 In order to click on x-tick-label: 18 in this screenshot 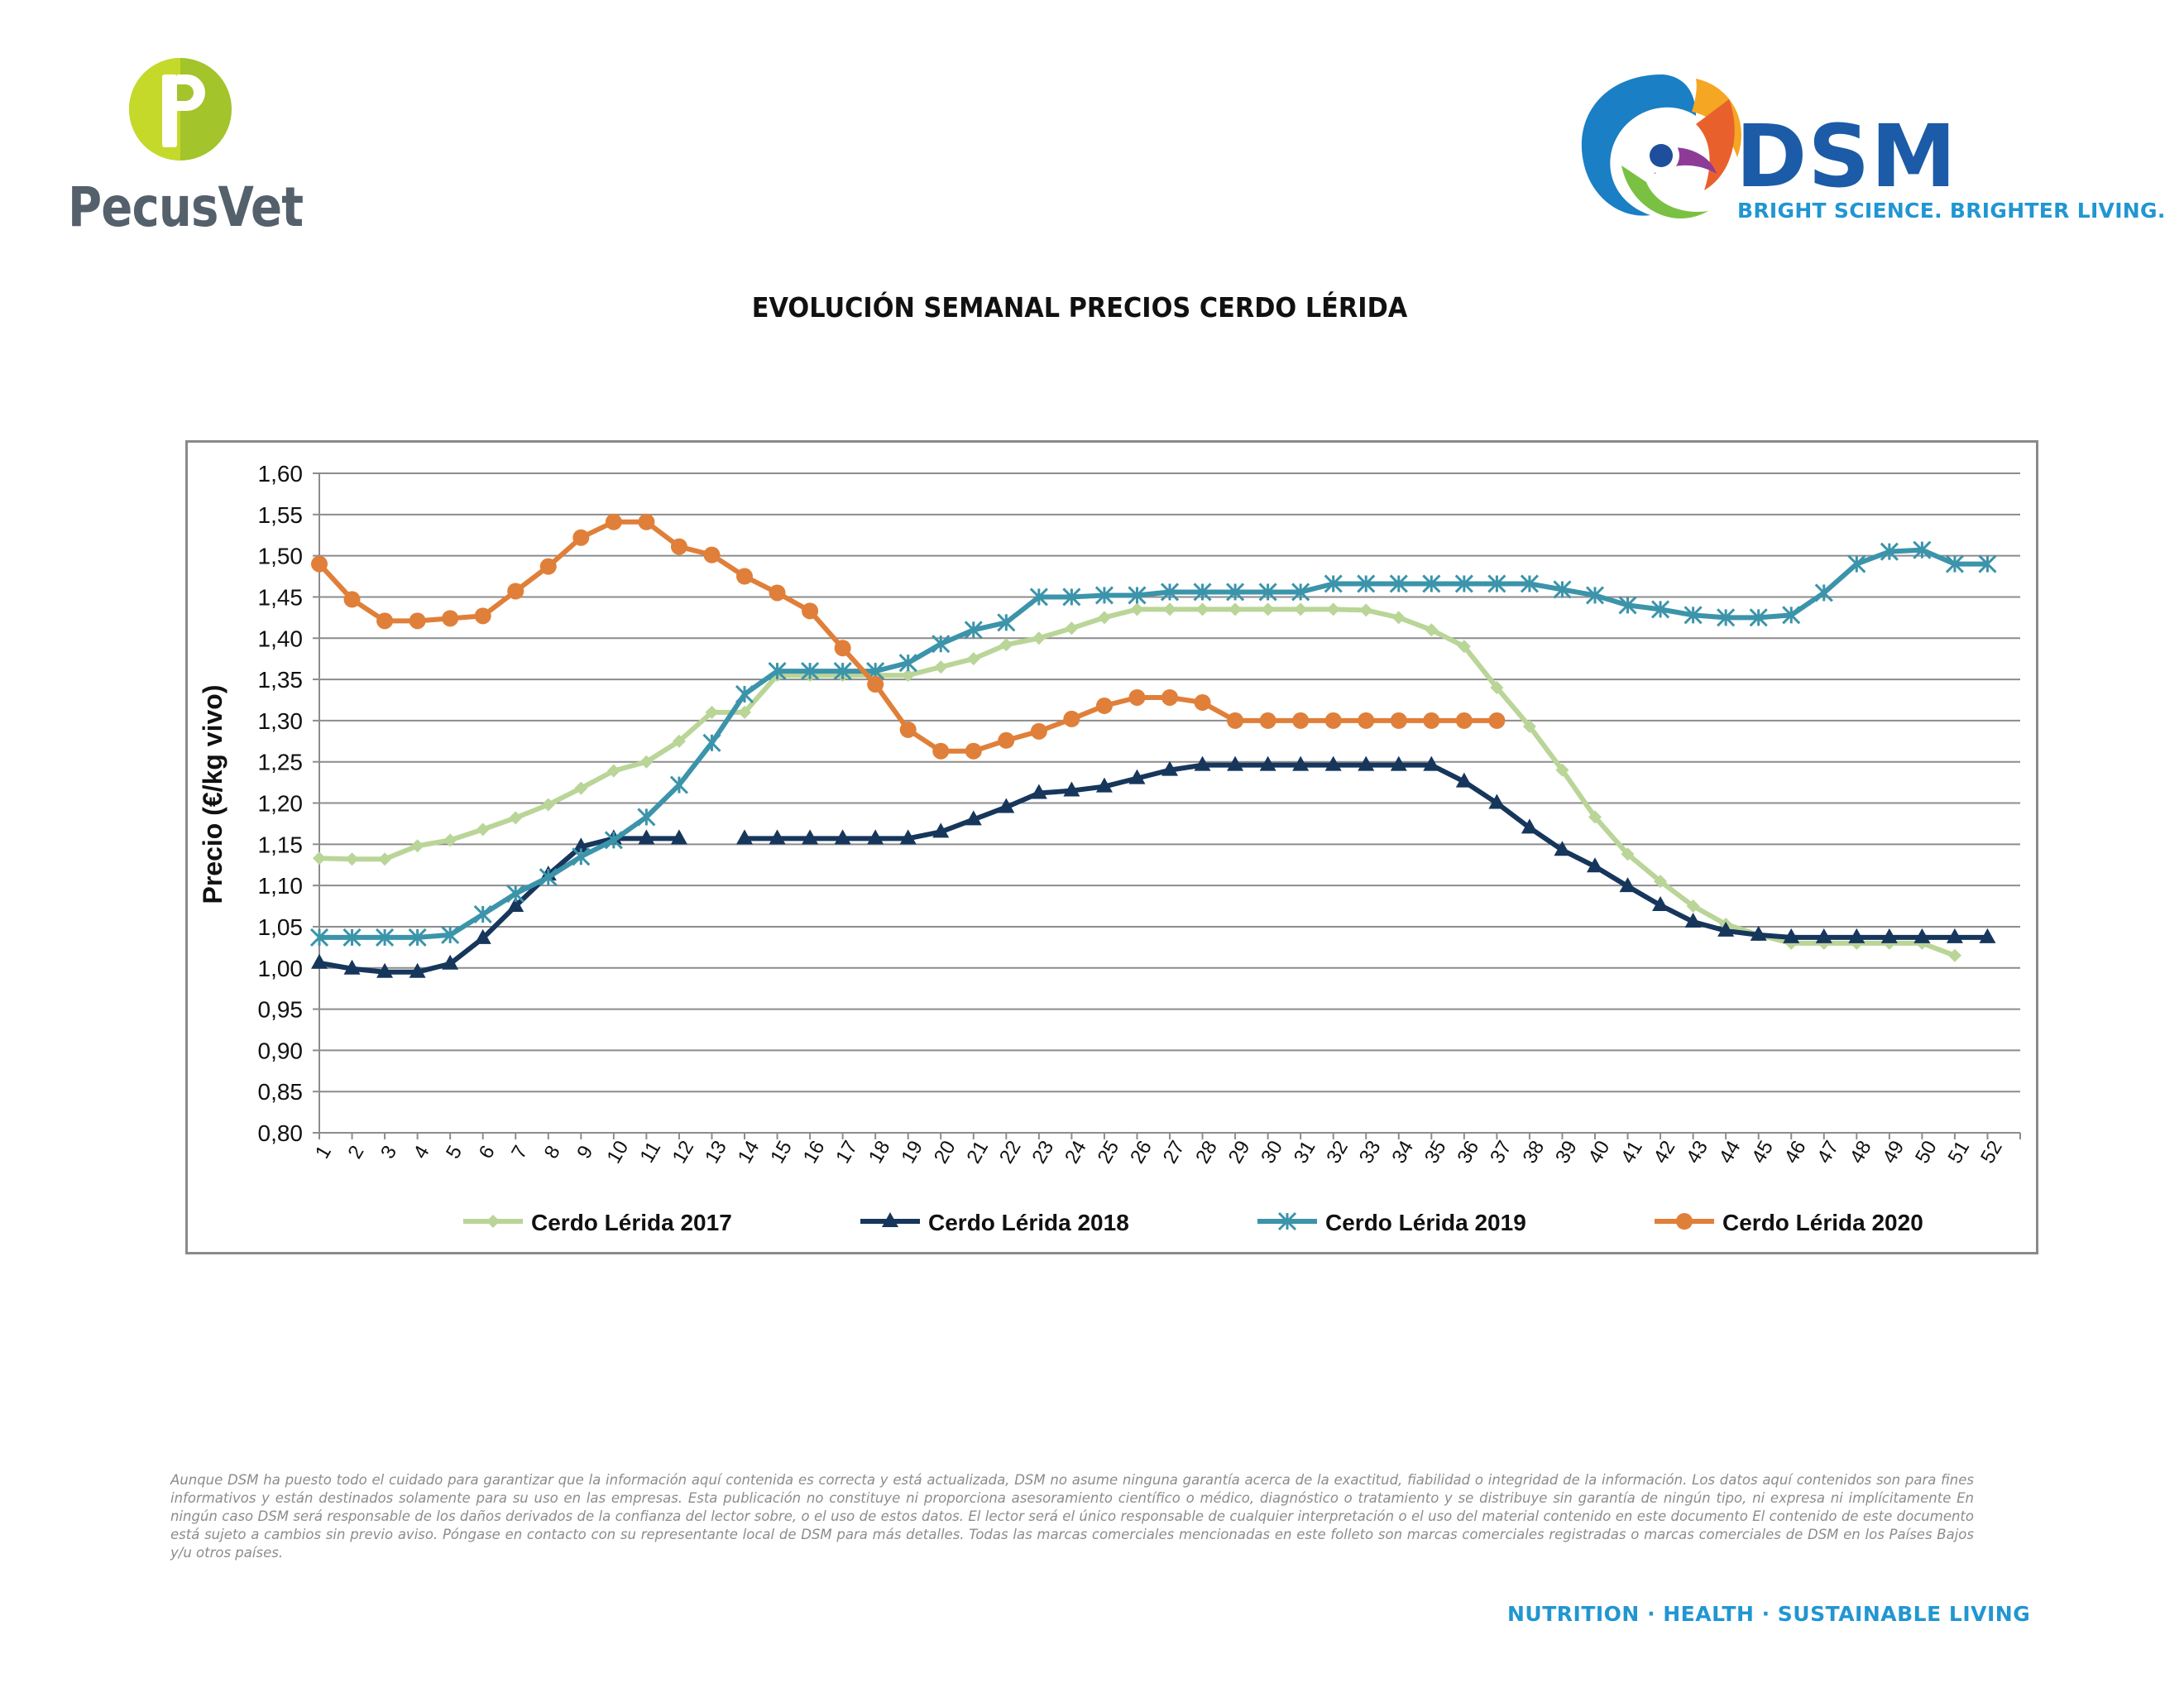, I will do `click(879, 1152)`.